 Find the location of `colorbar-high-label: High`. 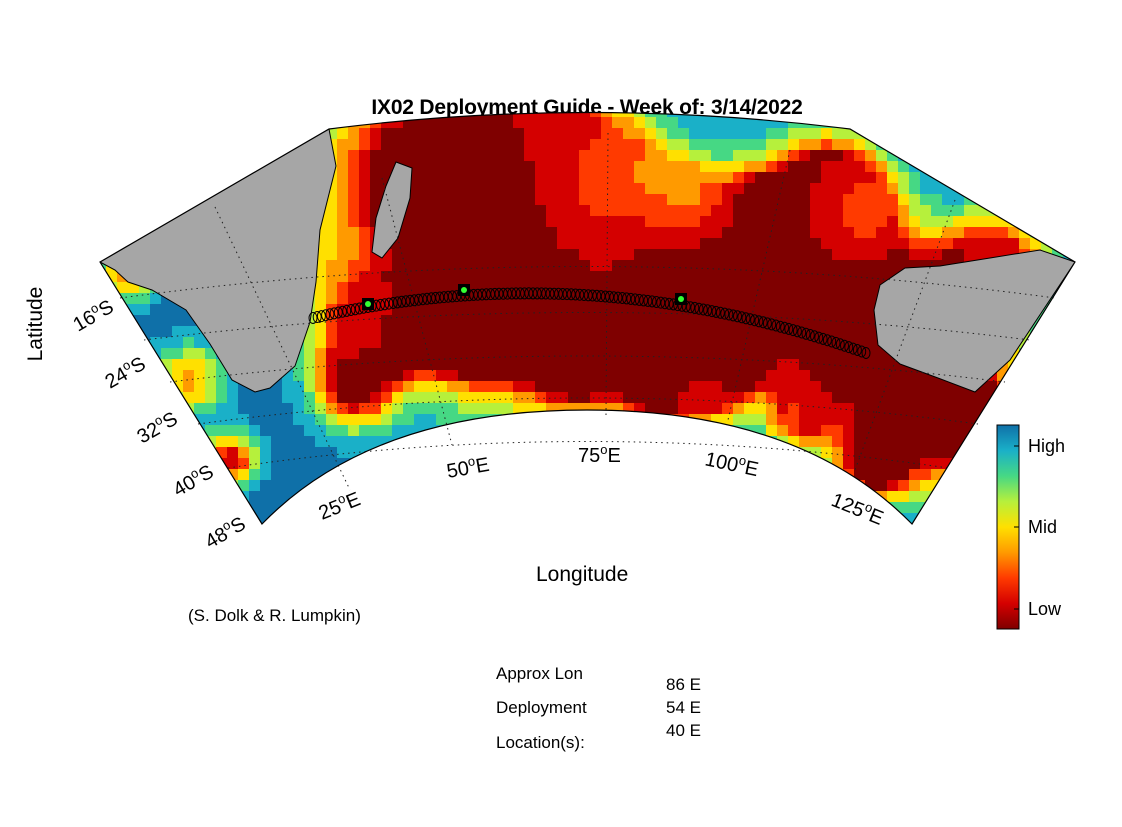

colorbar-high-label: High is located at coordinates (1047, 446).